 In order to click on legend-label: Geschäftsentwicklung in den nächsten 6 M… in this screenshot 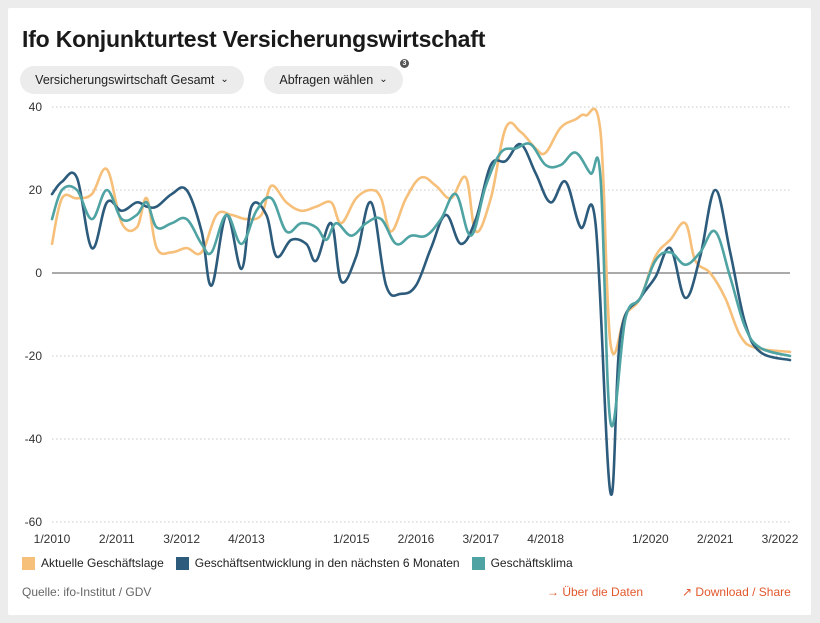, I will do `click(327, 563)`.